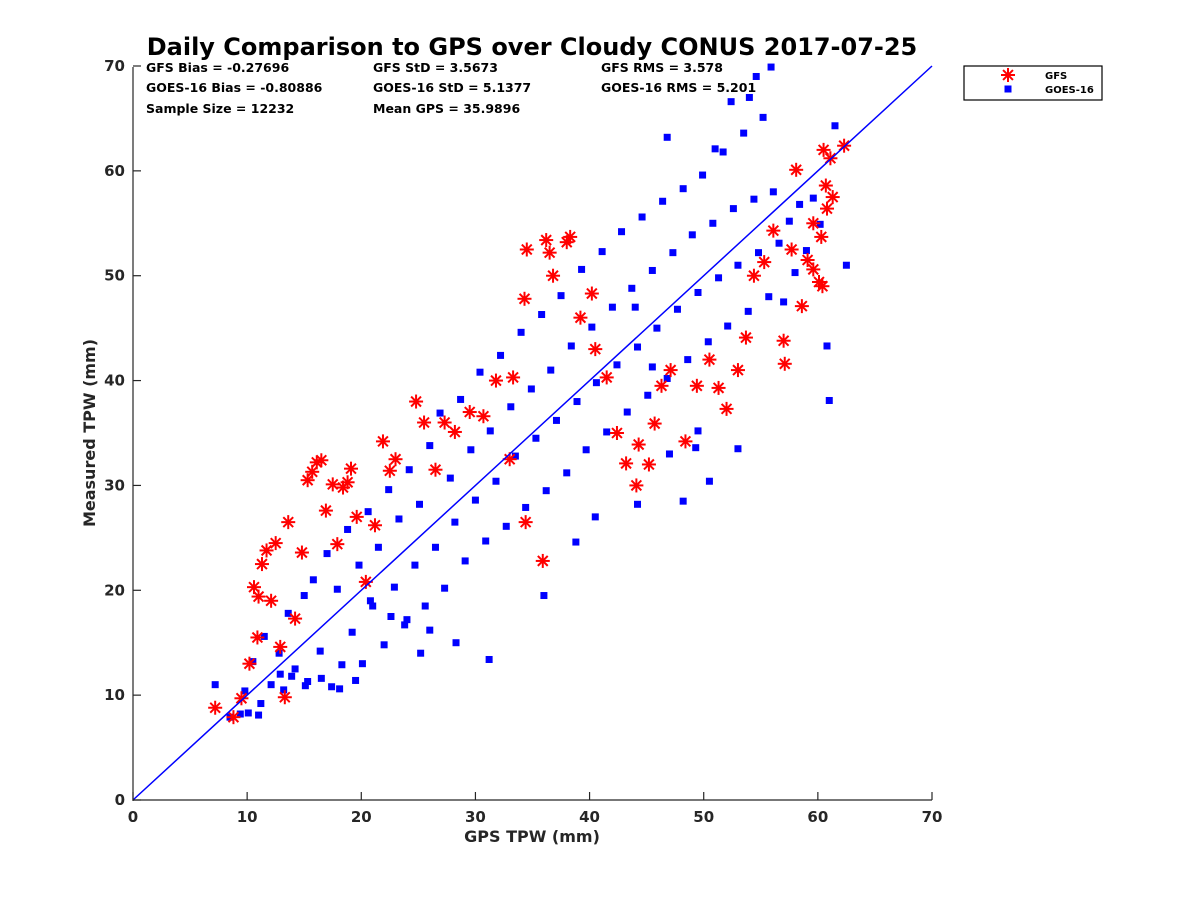 The height and width of the screenshot is (900, 1200). I want to click on legend-goes16-square-icon, so click(1008, 89).